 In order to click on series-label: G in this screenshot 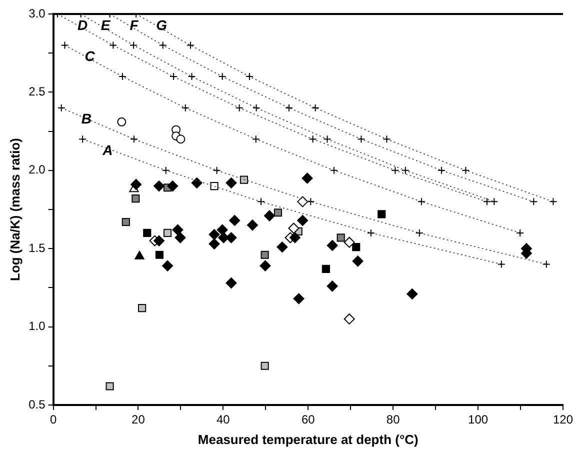, I will do `click(162, 24)`.